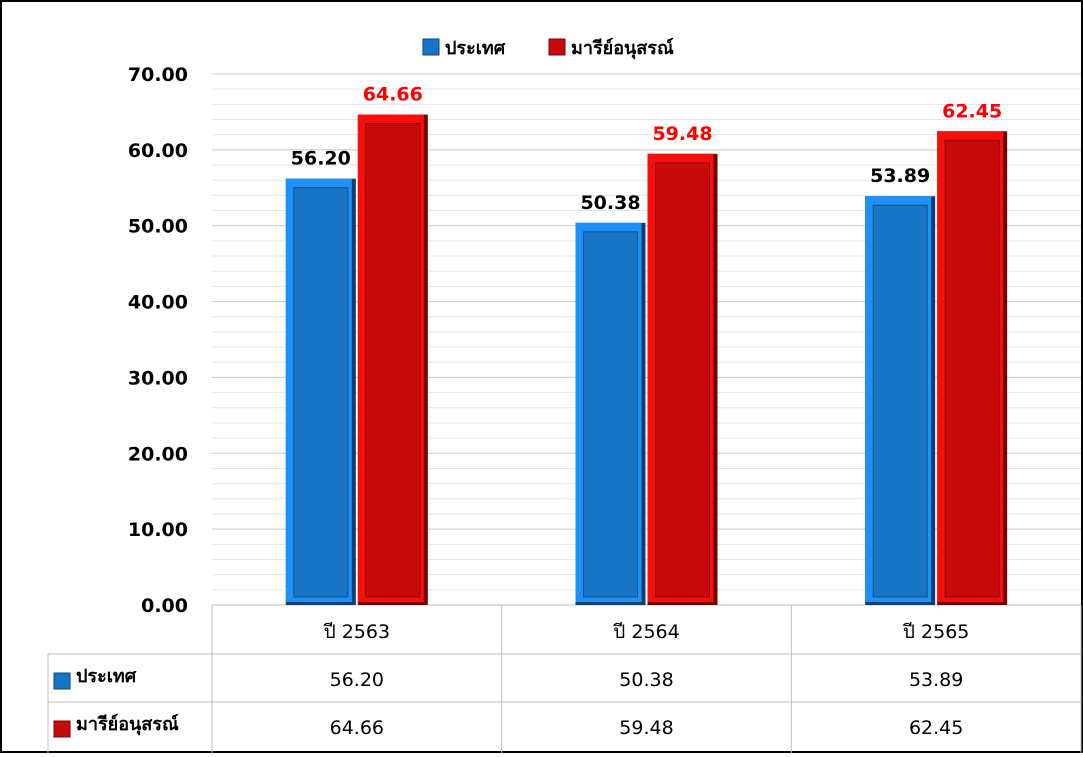 This screenshot has width=1083, height=757. Describe the element at coordinates (158, 303) in the screenshot. I see `y-tick-label: 40.00` at that location.